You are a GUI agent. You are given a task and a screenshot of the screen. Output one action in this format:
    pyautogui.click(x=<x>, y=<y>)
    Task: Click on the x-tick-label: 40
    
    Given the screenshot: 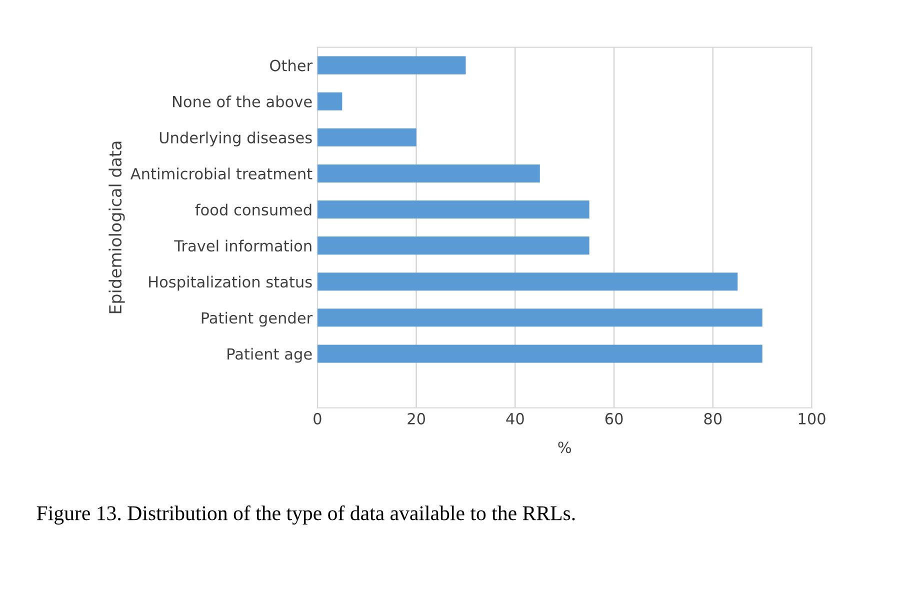 What is the action you would take?
    pyautogui.click(x=515, y=418)
    